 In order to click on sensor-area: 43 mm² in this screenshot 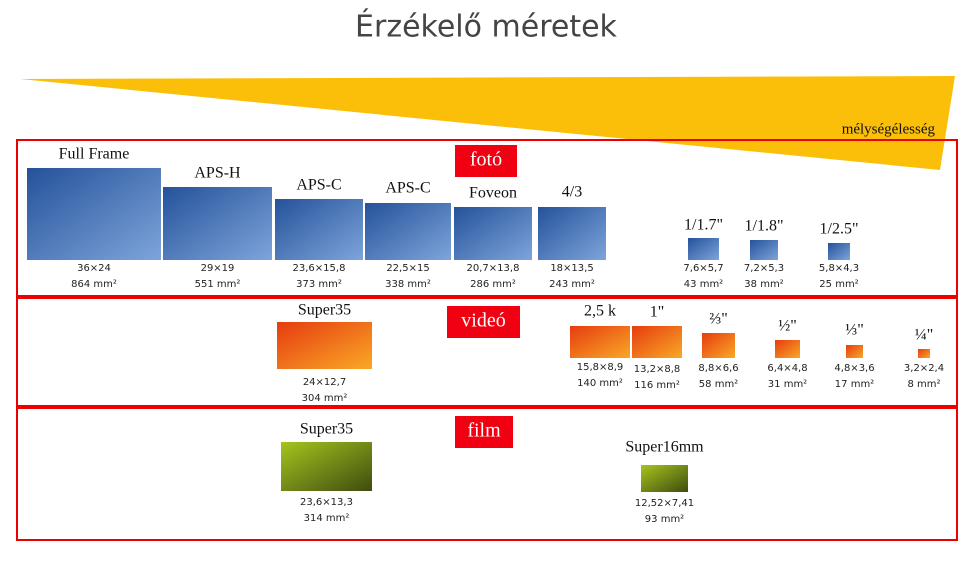, I will do `click(703, 284)`.